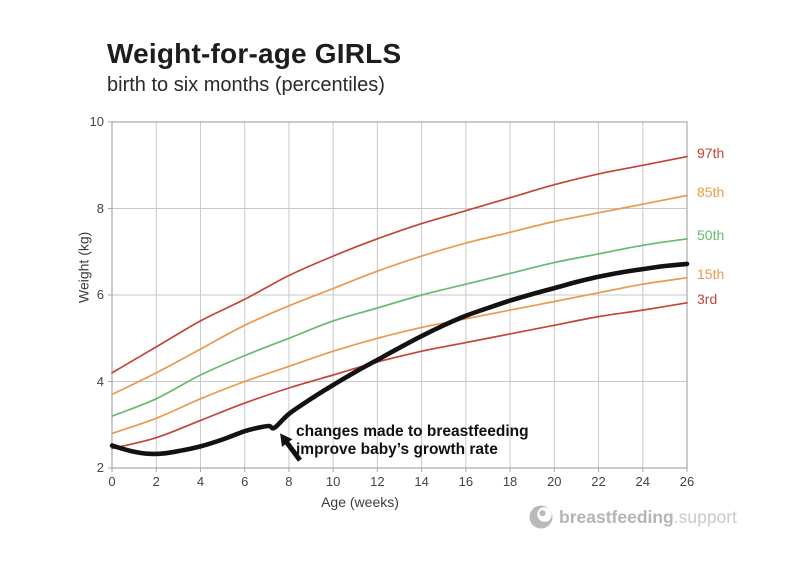 This screenshot has height=566, width=800. What do you see at coordinates (293, 450) in the screenshot?
I see `annotation-arrow-shaft` at bounding box center [293, 450].